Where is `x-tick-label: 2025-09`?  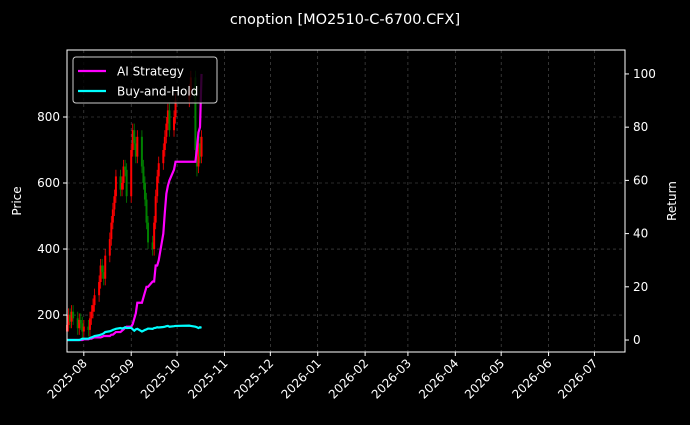 x-tick-label: 2025-09 is located at coordinates (114, 378).